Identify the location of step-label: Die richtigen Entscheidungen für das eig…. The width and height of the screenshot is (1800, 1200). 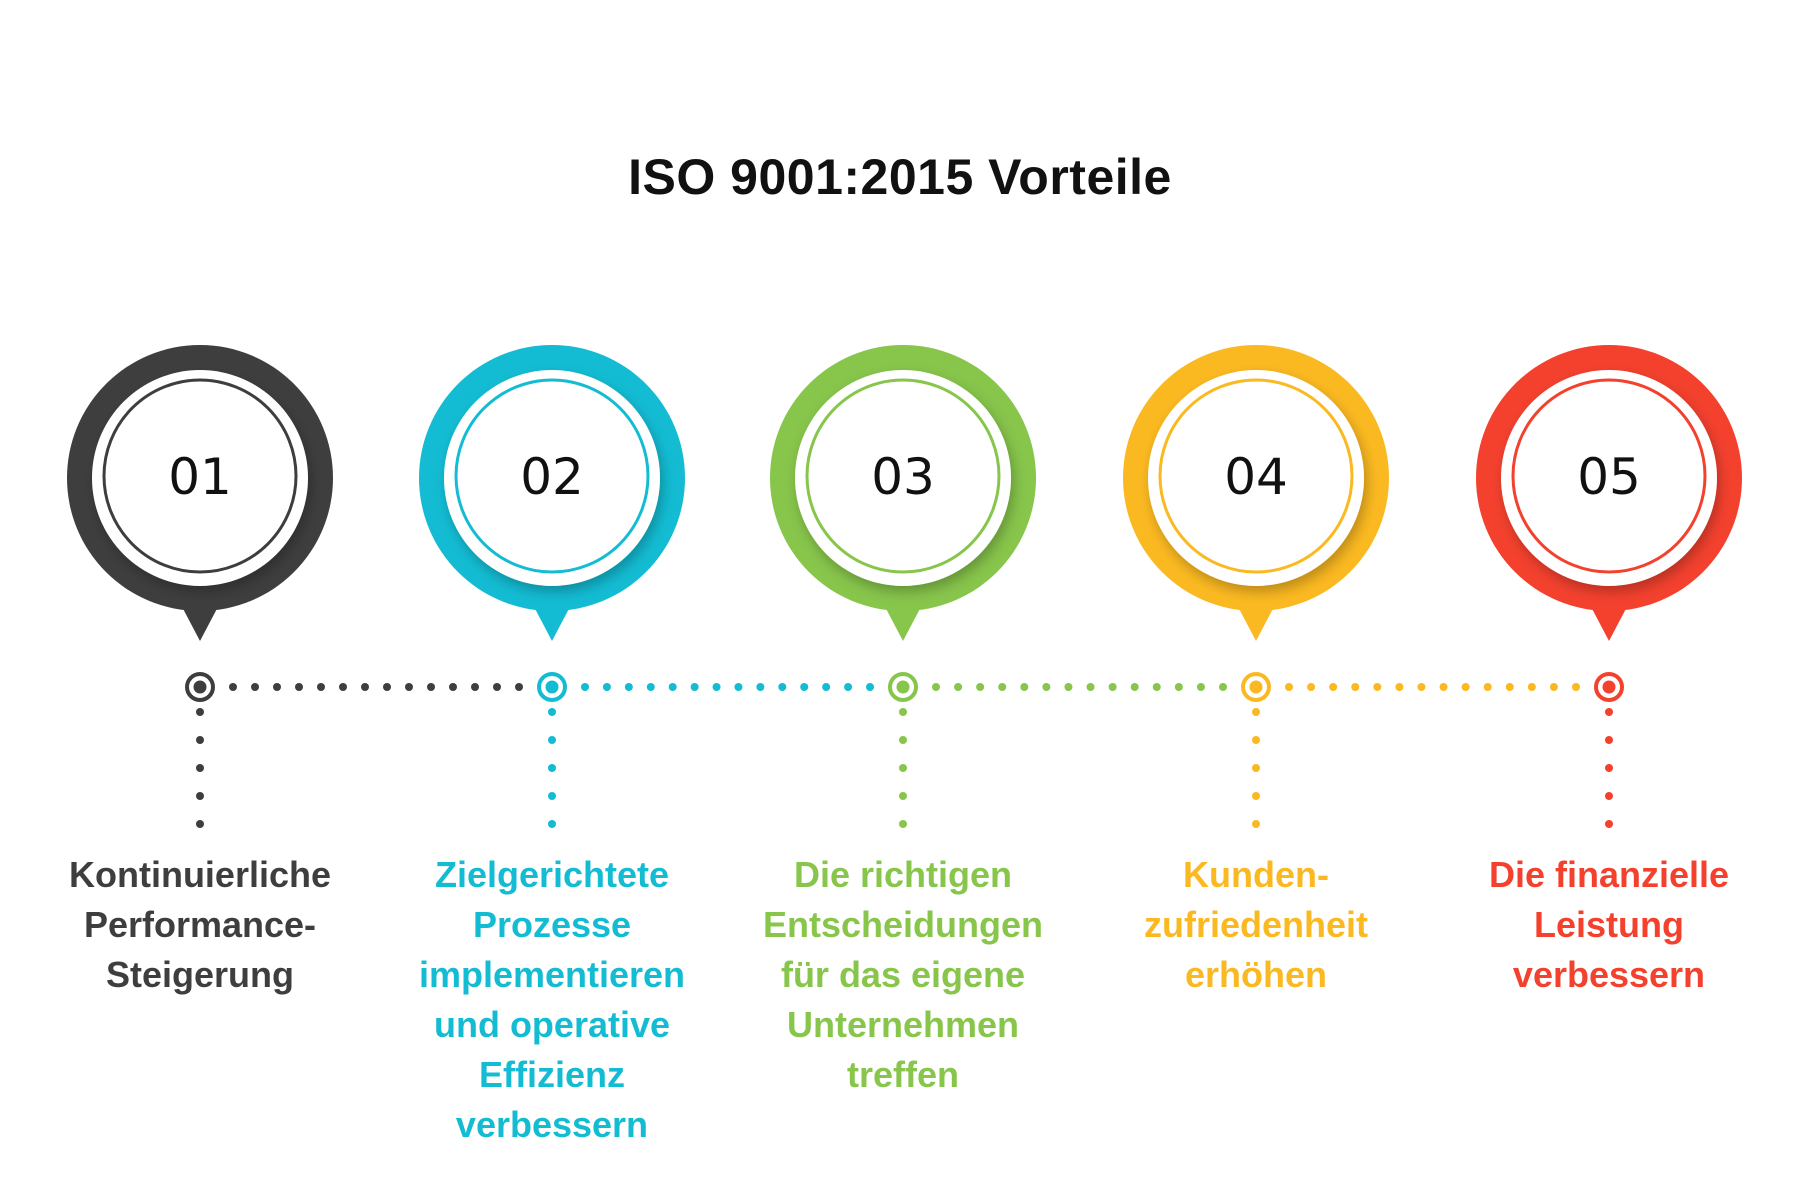
(903, 974).